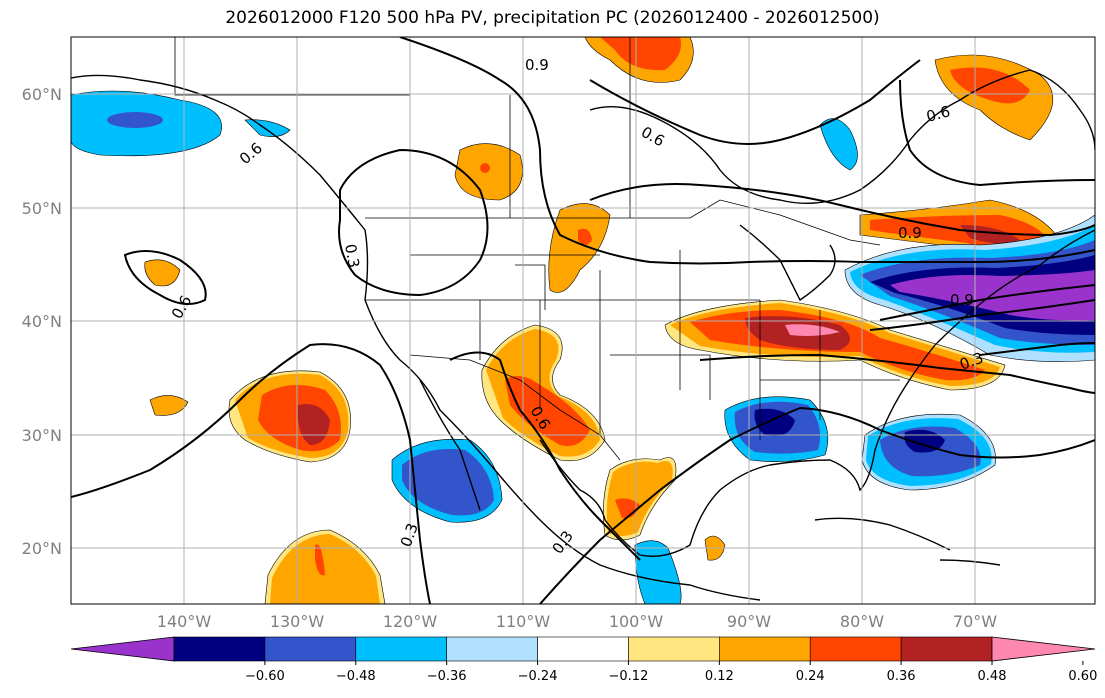 The image size is (1105, 698). What do you see at coordinates (184, 621) in the screenshot?
I see `lon-label: 140°W` at bounding box center [184, 621].